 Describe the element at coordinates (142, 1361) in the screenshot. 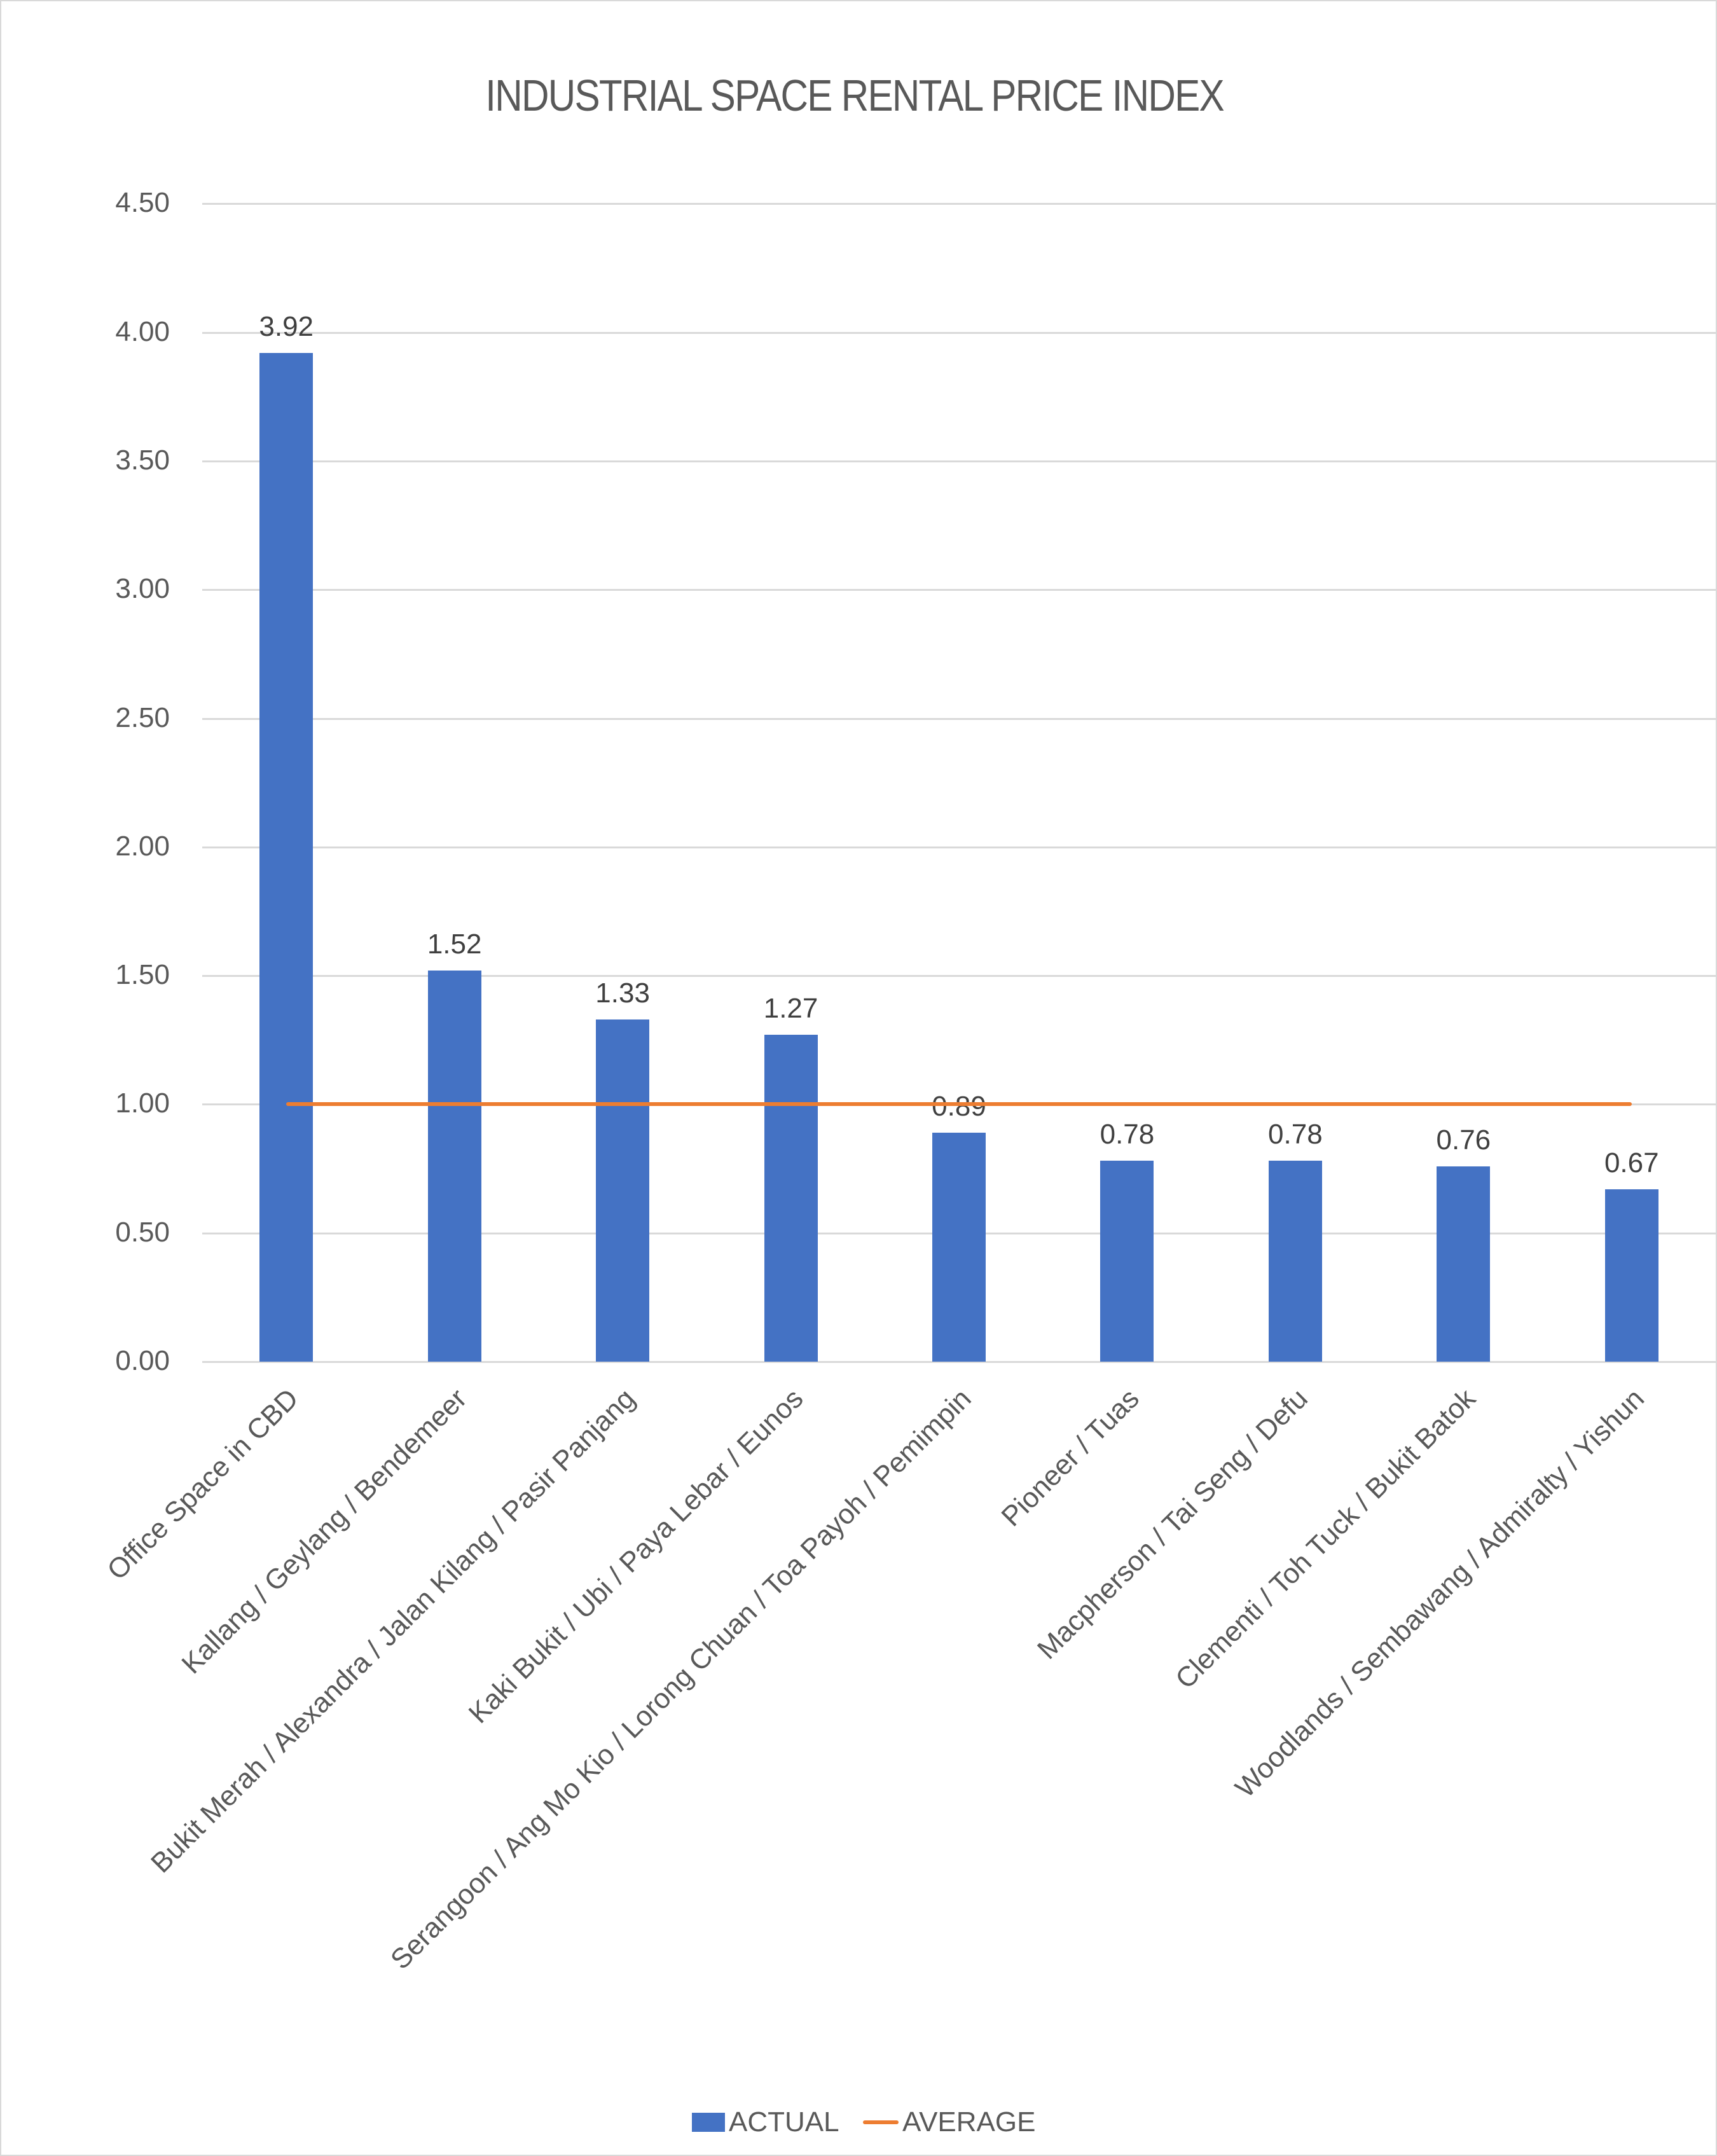

I see `y-axis-tick-label: 0.00` at that location.